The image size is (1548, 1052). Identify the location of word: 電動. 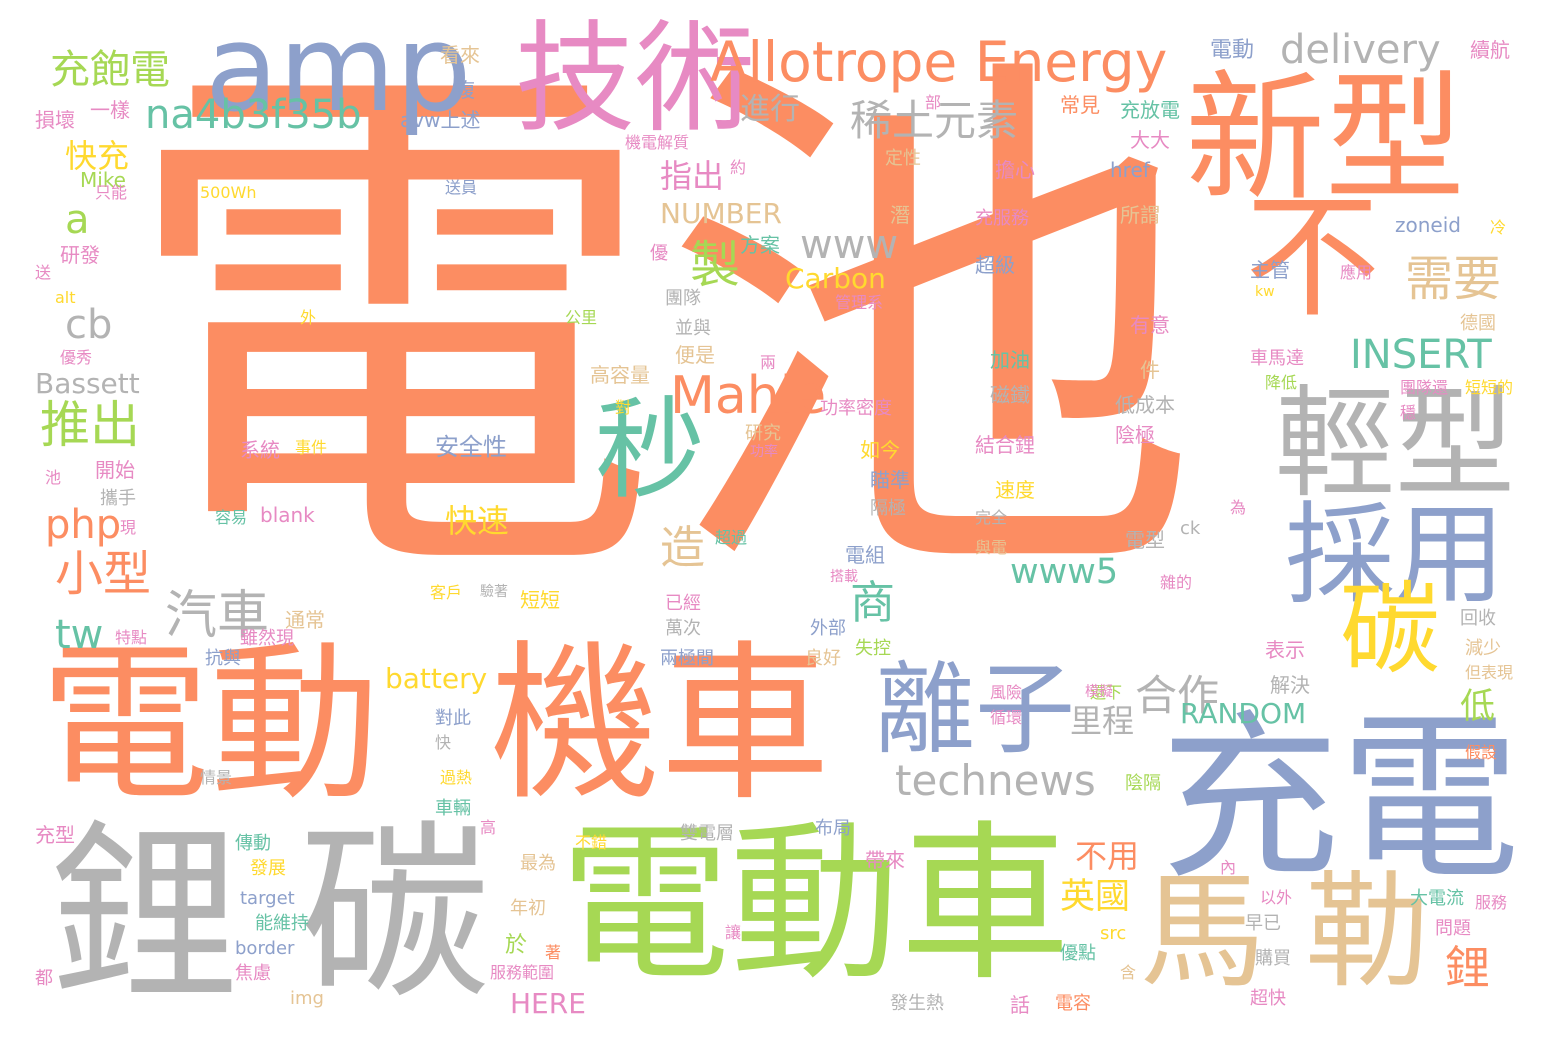
(210, 725).